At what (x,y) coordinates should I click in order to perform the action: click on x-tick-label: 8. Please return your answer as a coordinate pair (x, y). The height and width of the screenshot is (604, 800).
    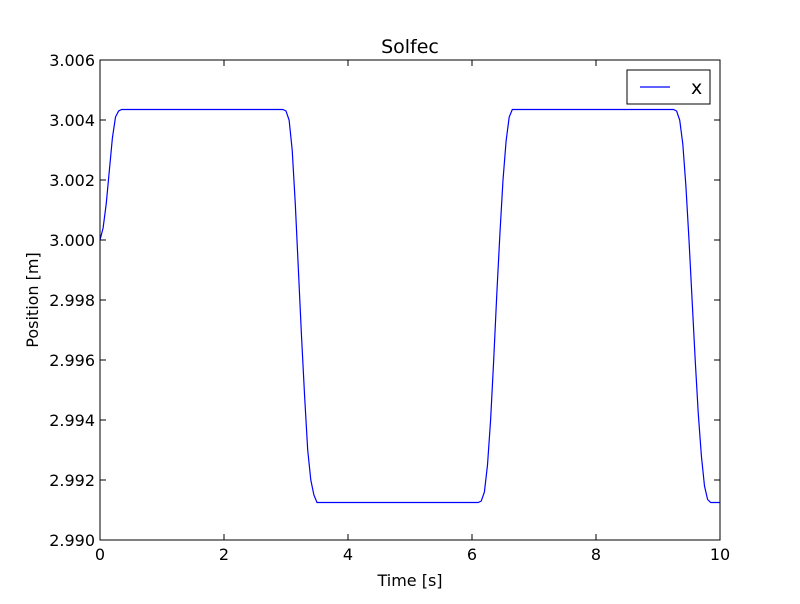
    Looking at the image, I should click on (596, 554).